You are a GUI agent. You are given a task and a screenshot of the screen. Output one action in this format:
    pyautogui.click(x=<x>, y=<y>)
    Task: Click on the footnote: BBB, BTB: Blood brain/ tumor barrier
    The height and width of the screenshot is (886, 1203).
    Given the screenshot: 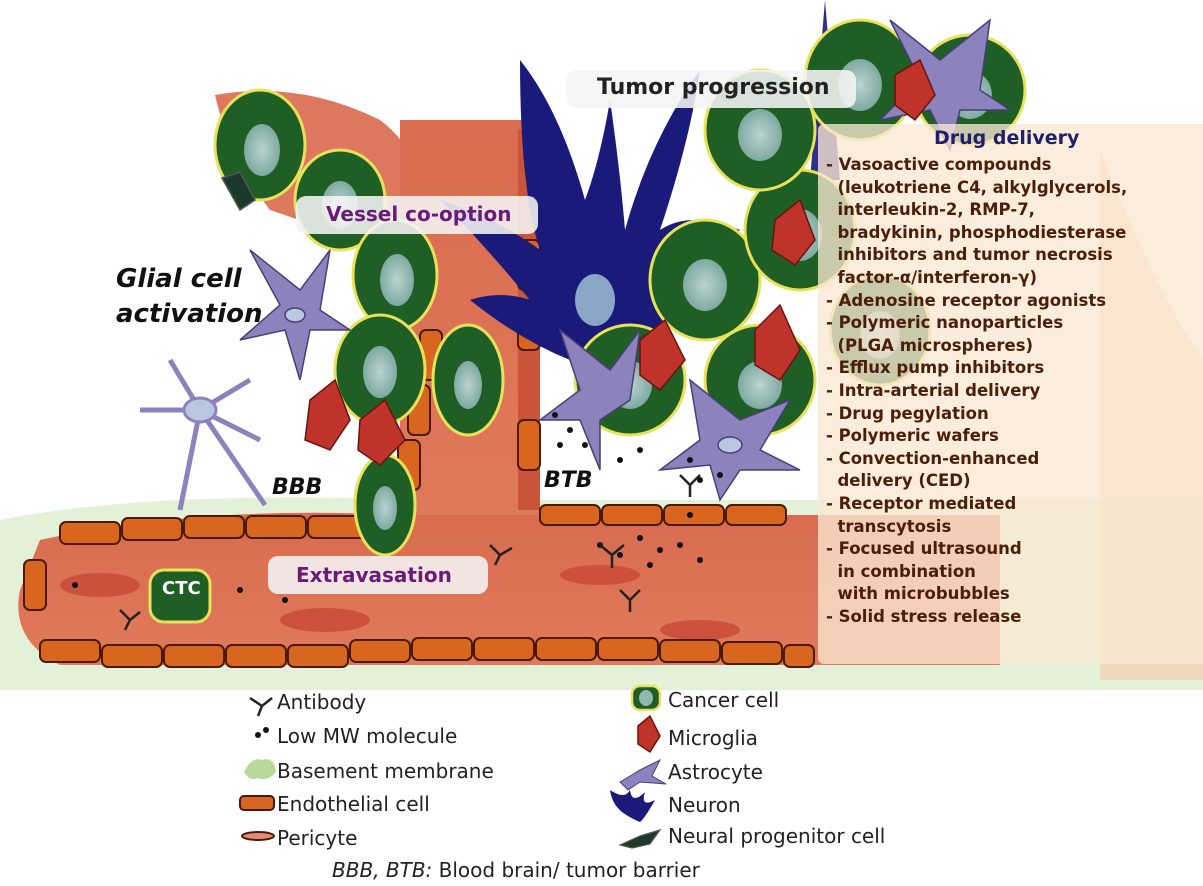 What is the action you would take?
    pyautogui.click(x=516, y=870)
    